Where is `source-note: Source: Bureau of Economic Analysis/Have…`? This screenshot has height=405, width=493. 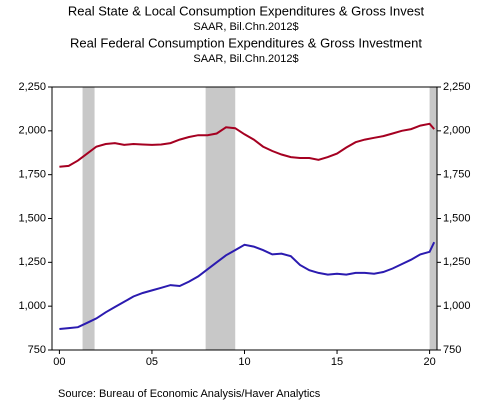 source-note: Source: Bureau of Economic Analysis/Have… is located at coordinates (189, 394).